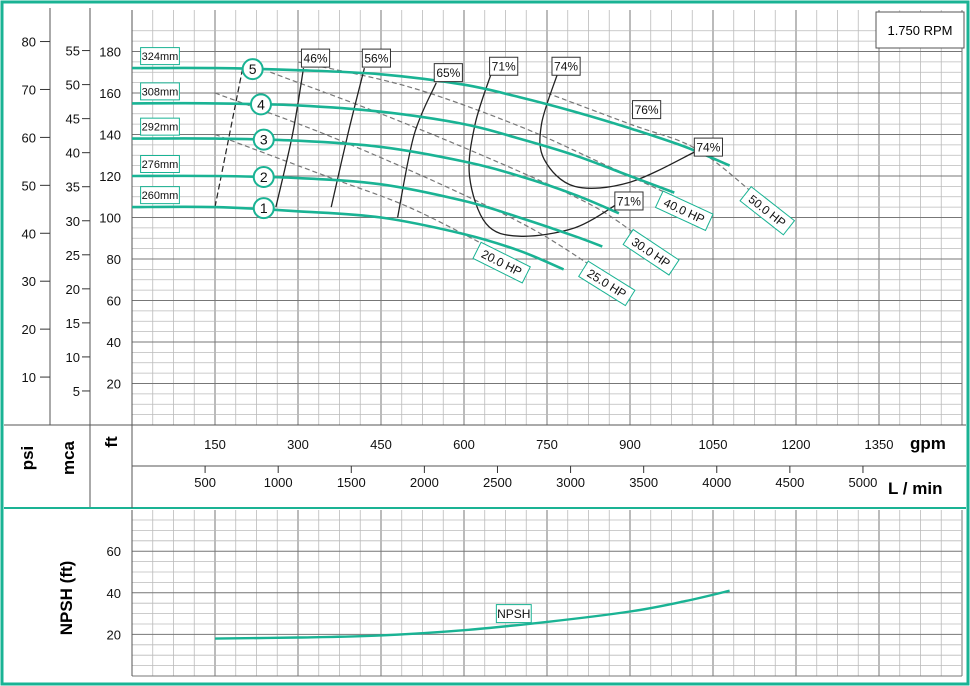 The height and width of the screenshot is (686, 970). I want to click on ft-tick-label: 40, so click(114, 342).